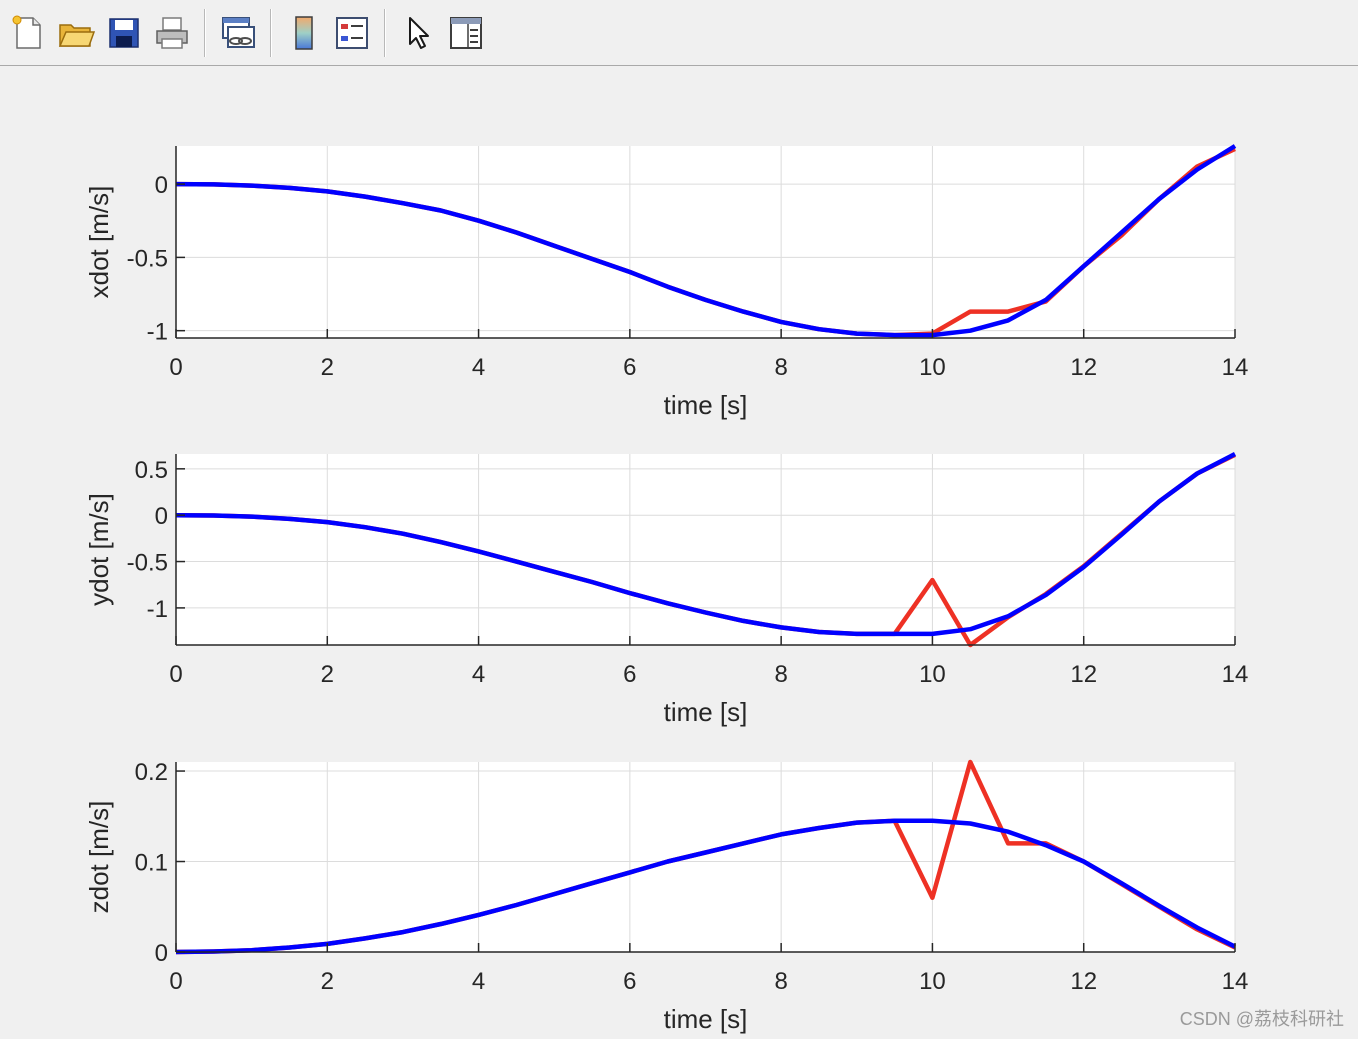 This screenshot has height=1039, width=1358. What do you see at coordinates (151, 863) in the screenshot?
I see `y-tick-label: 0.1` at bounding box center [151, 863].